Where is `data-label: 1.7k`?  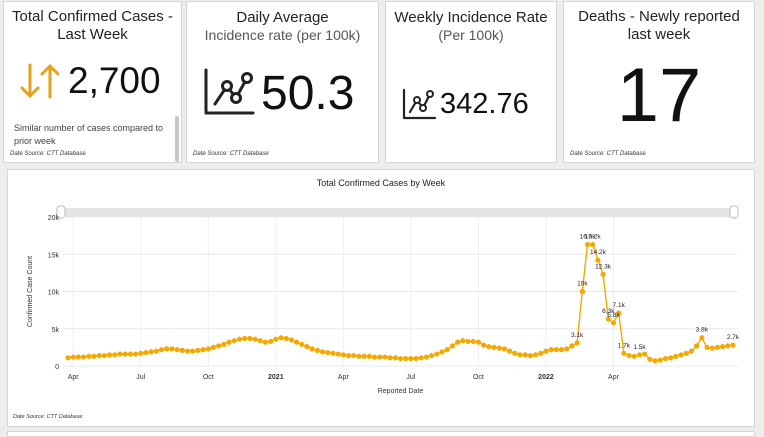
data-label: 1.7k is located at coordinates (624, 345).